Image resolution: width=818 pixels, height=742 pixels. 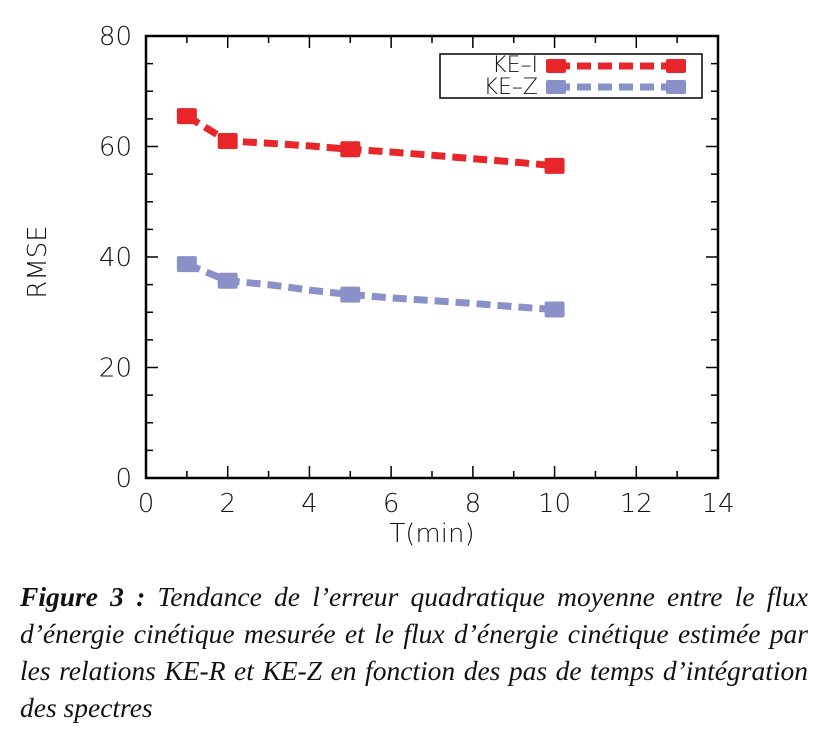 What do you see at coordinates (515, 65) in the screenshot?
I see `legend-label-ke-i: KE–I` at bounding box center [515, 65].